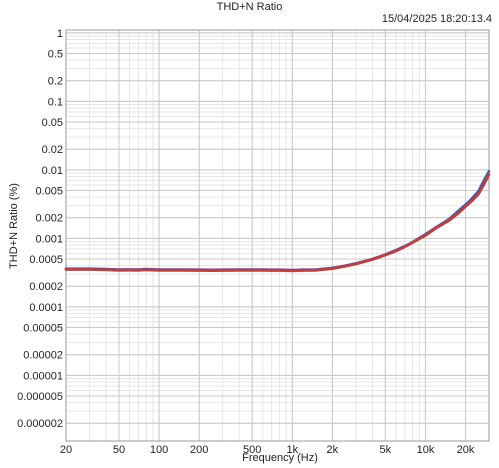 The width and height of the screenshot is (499, 468). What do you see at coordinates (46, 287) in the screenshot?
I see `y-tick-label: 0.0002` at bounding box center [46, 287].